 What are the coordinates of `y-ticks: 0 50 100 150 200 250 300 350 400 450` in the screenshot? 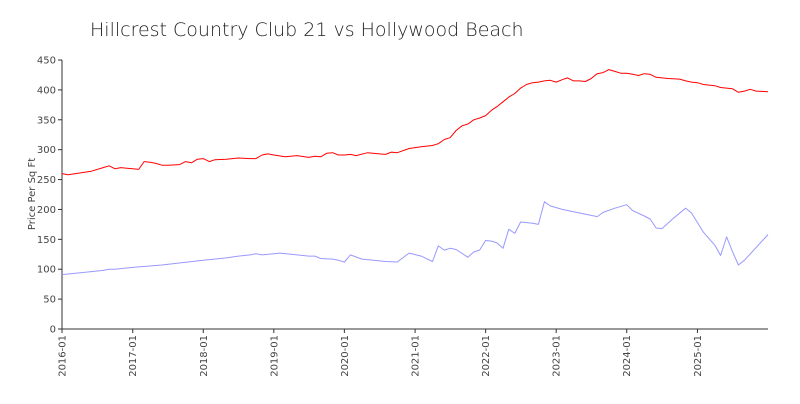 It's located at (49, 196).